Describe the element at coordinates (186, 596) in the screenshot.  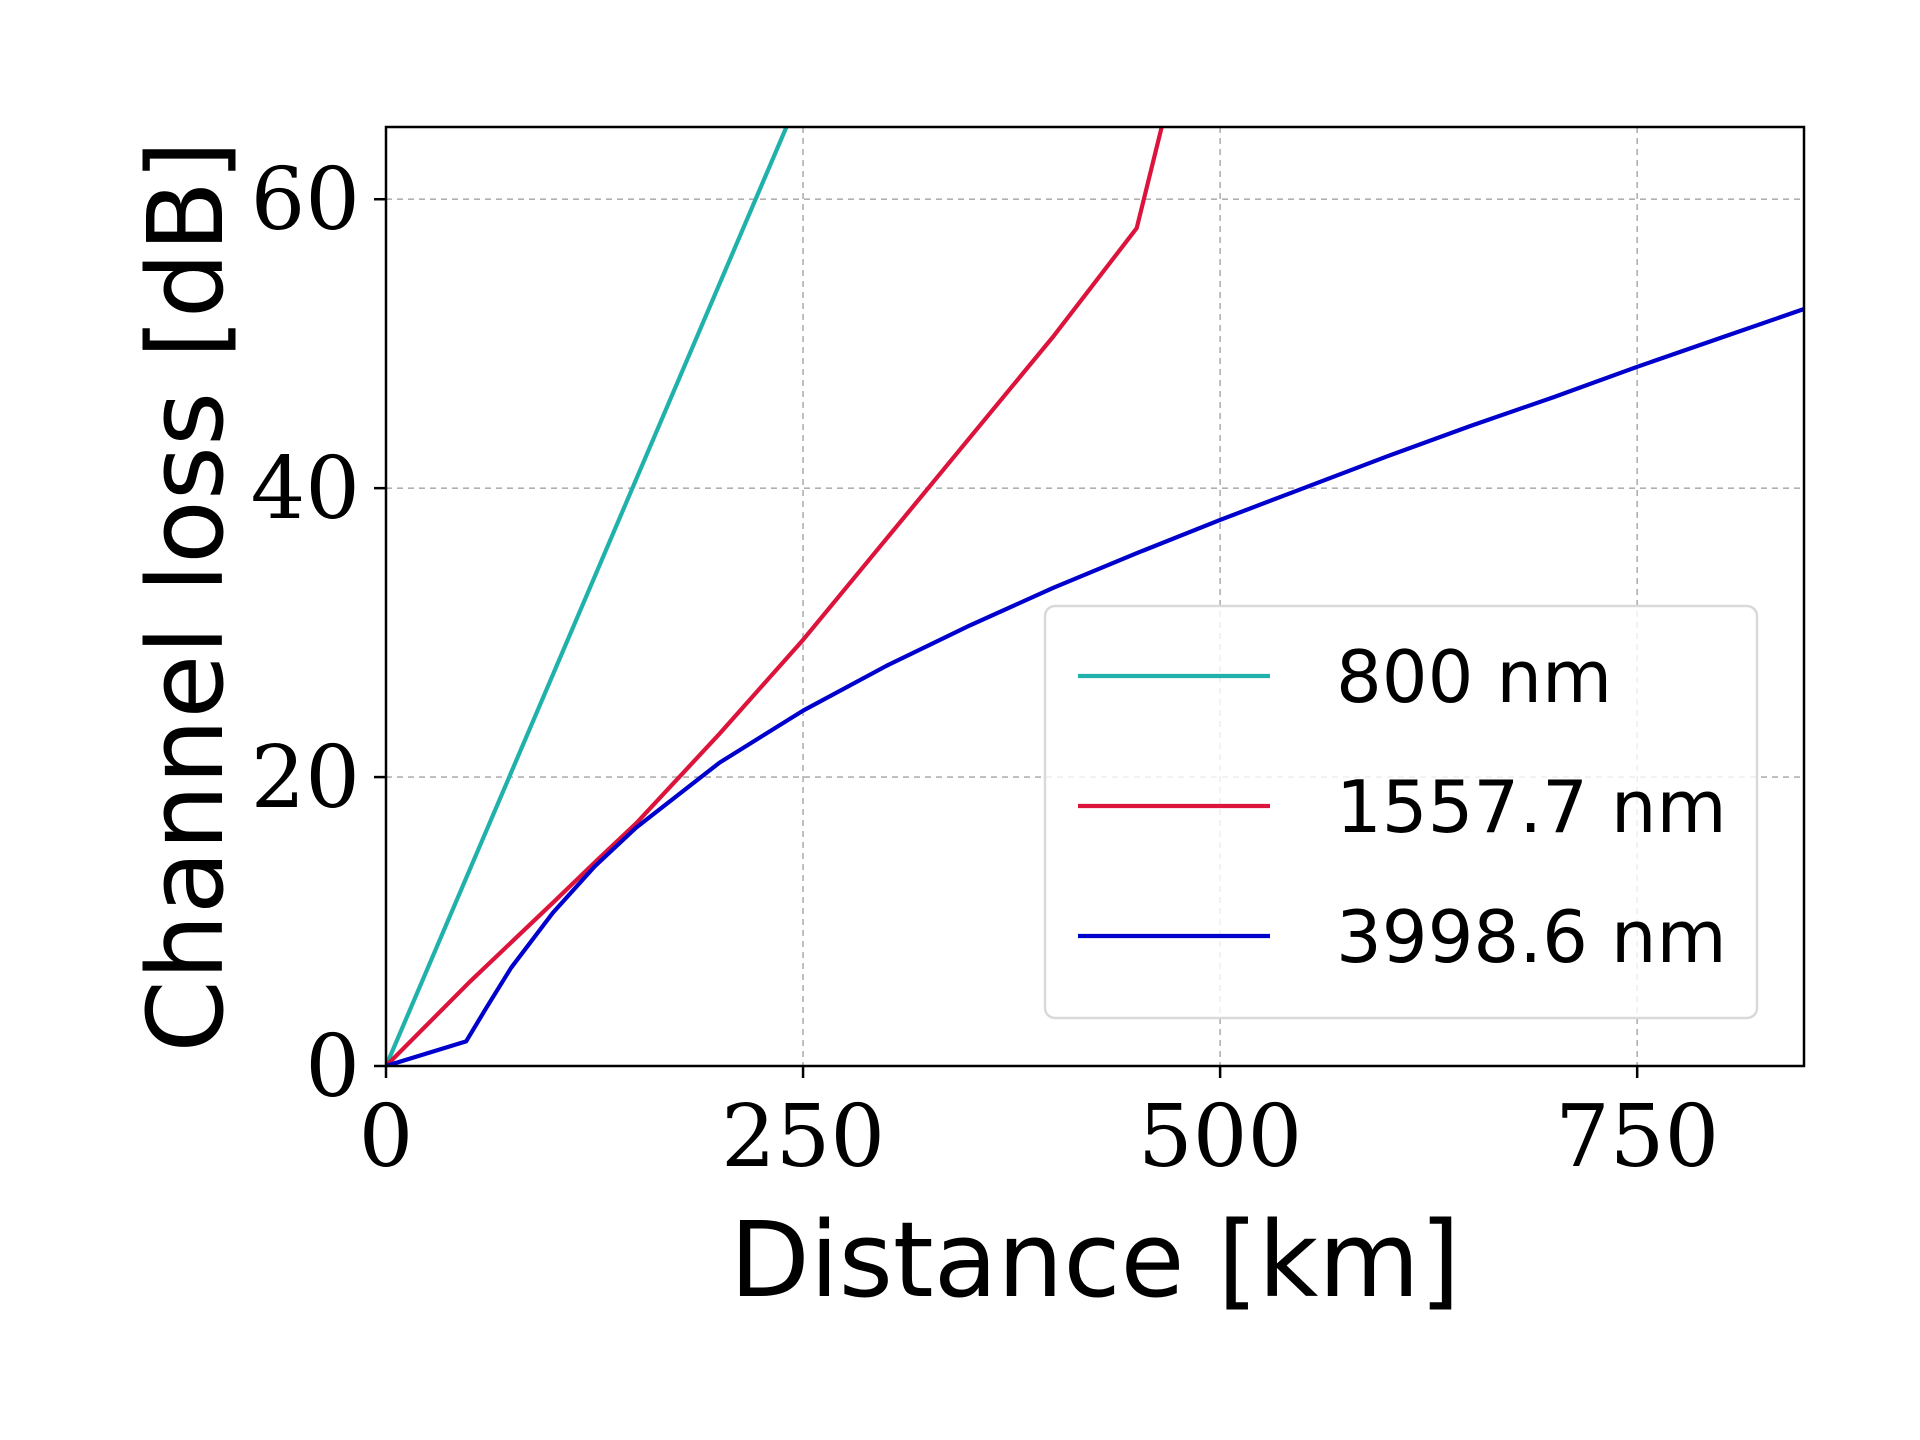
I see `y-axis-title: Channel loss [dB]` at that location.